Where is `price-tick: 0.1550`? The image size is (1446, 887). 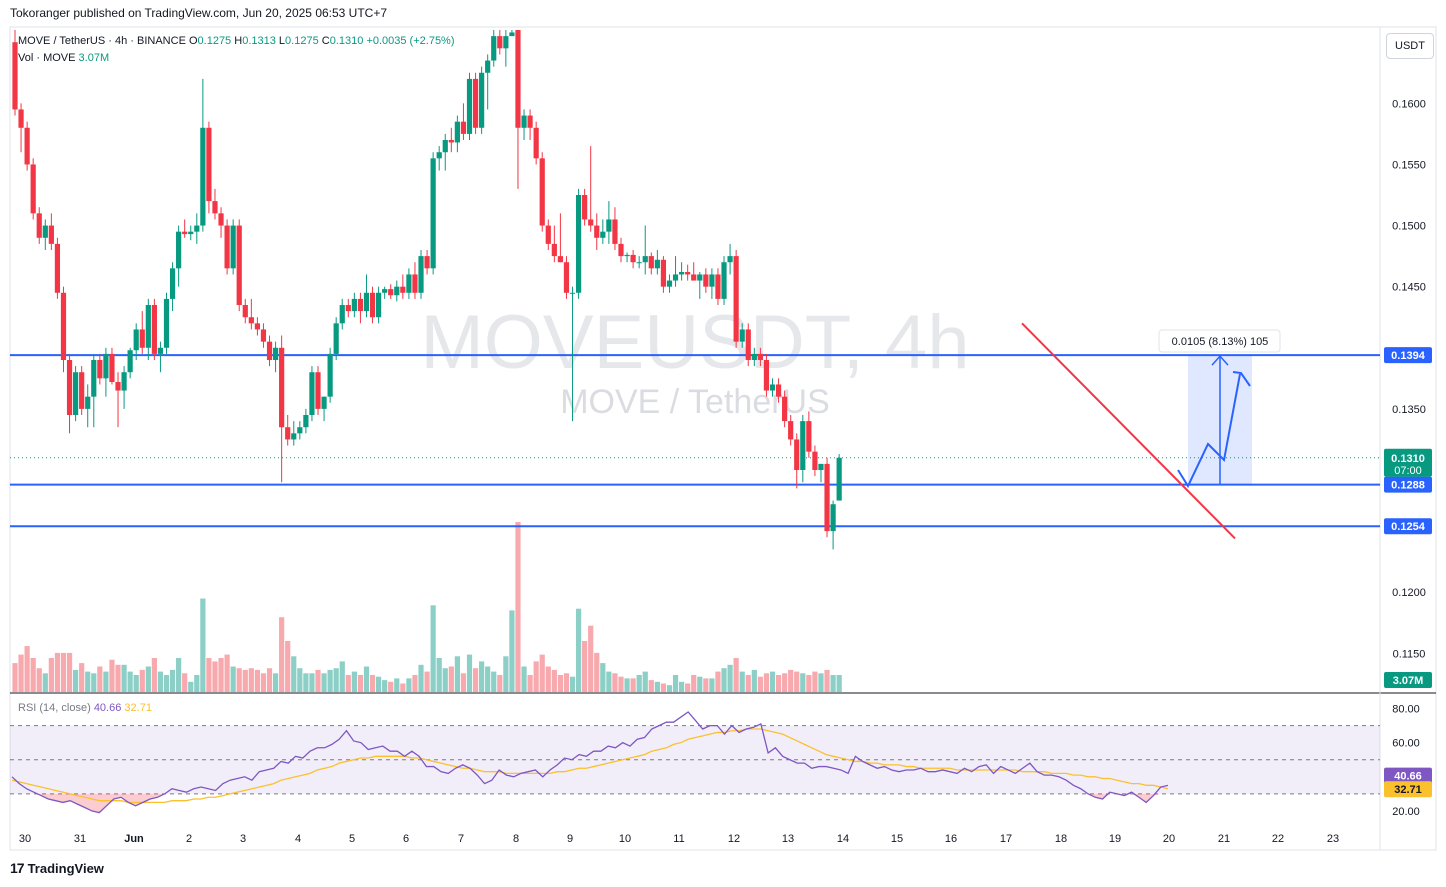
price-tick: 0.1550 is located at coordinates (1409, 165).